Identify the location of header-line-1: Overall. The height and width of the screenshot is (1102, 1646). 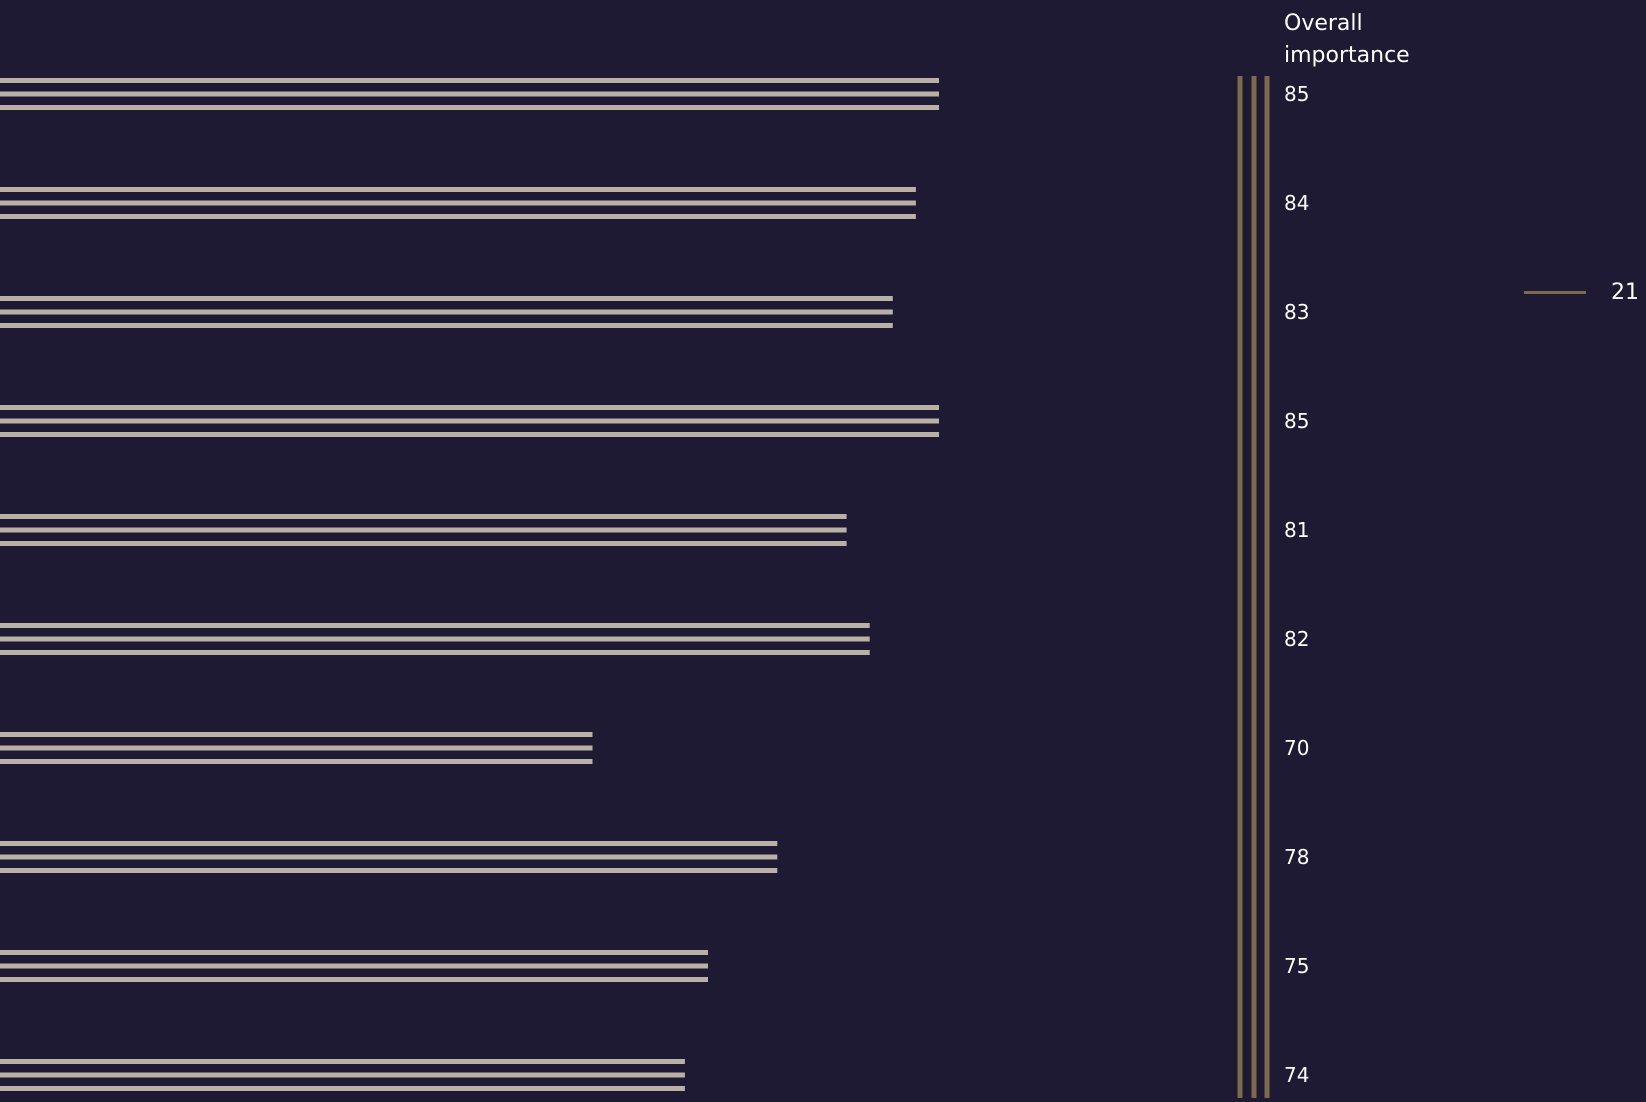
(1323, 23).